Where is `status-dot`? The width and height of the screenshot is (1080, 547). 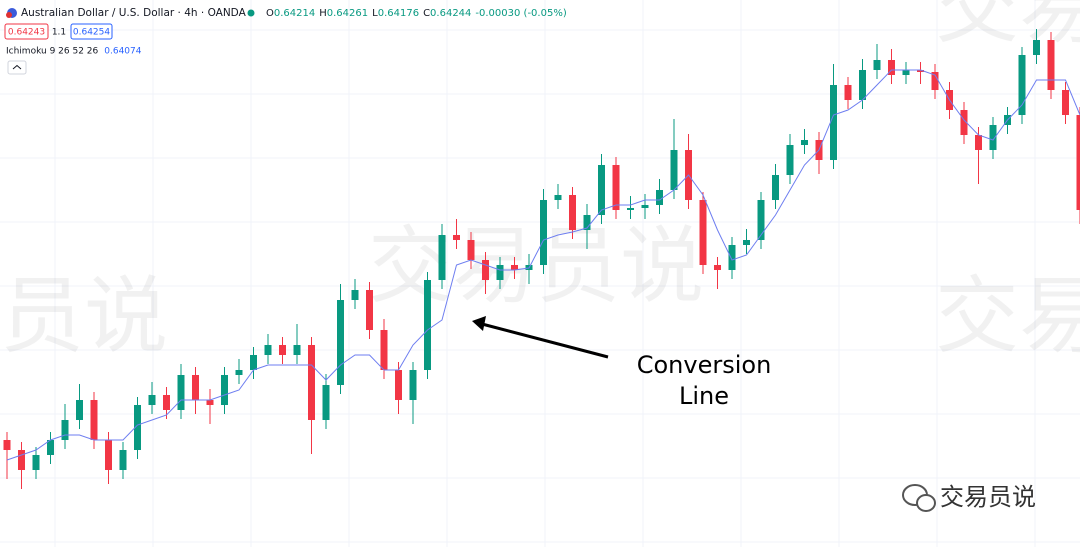 status-dot is located at coordinates (251, 13).